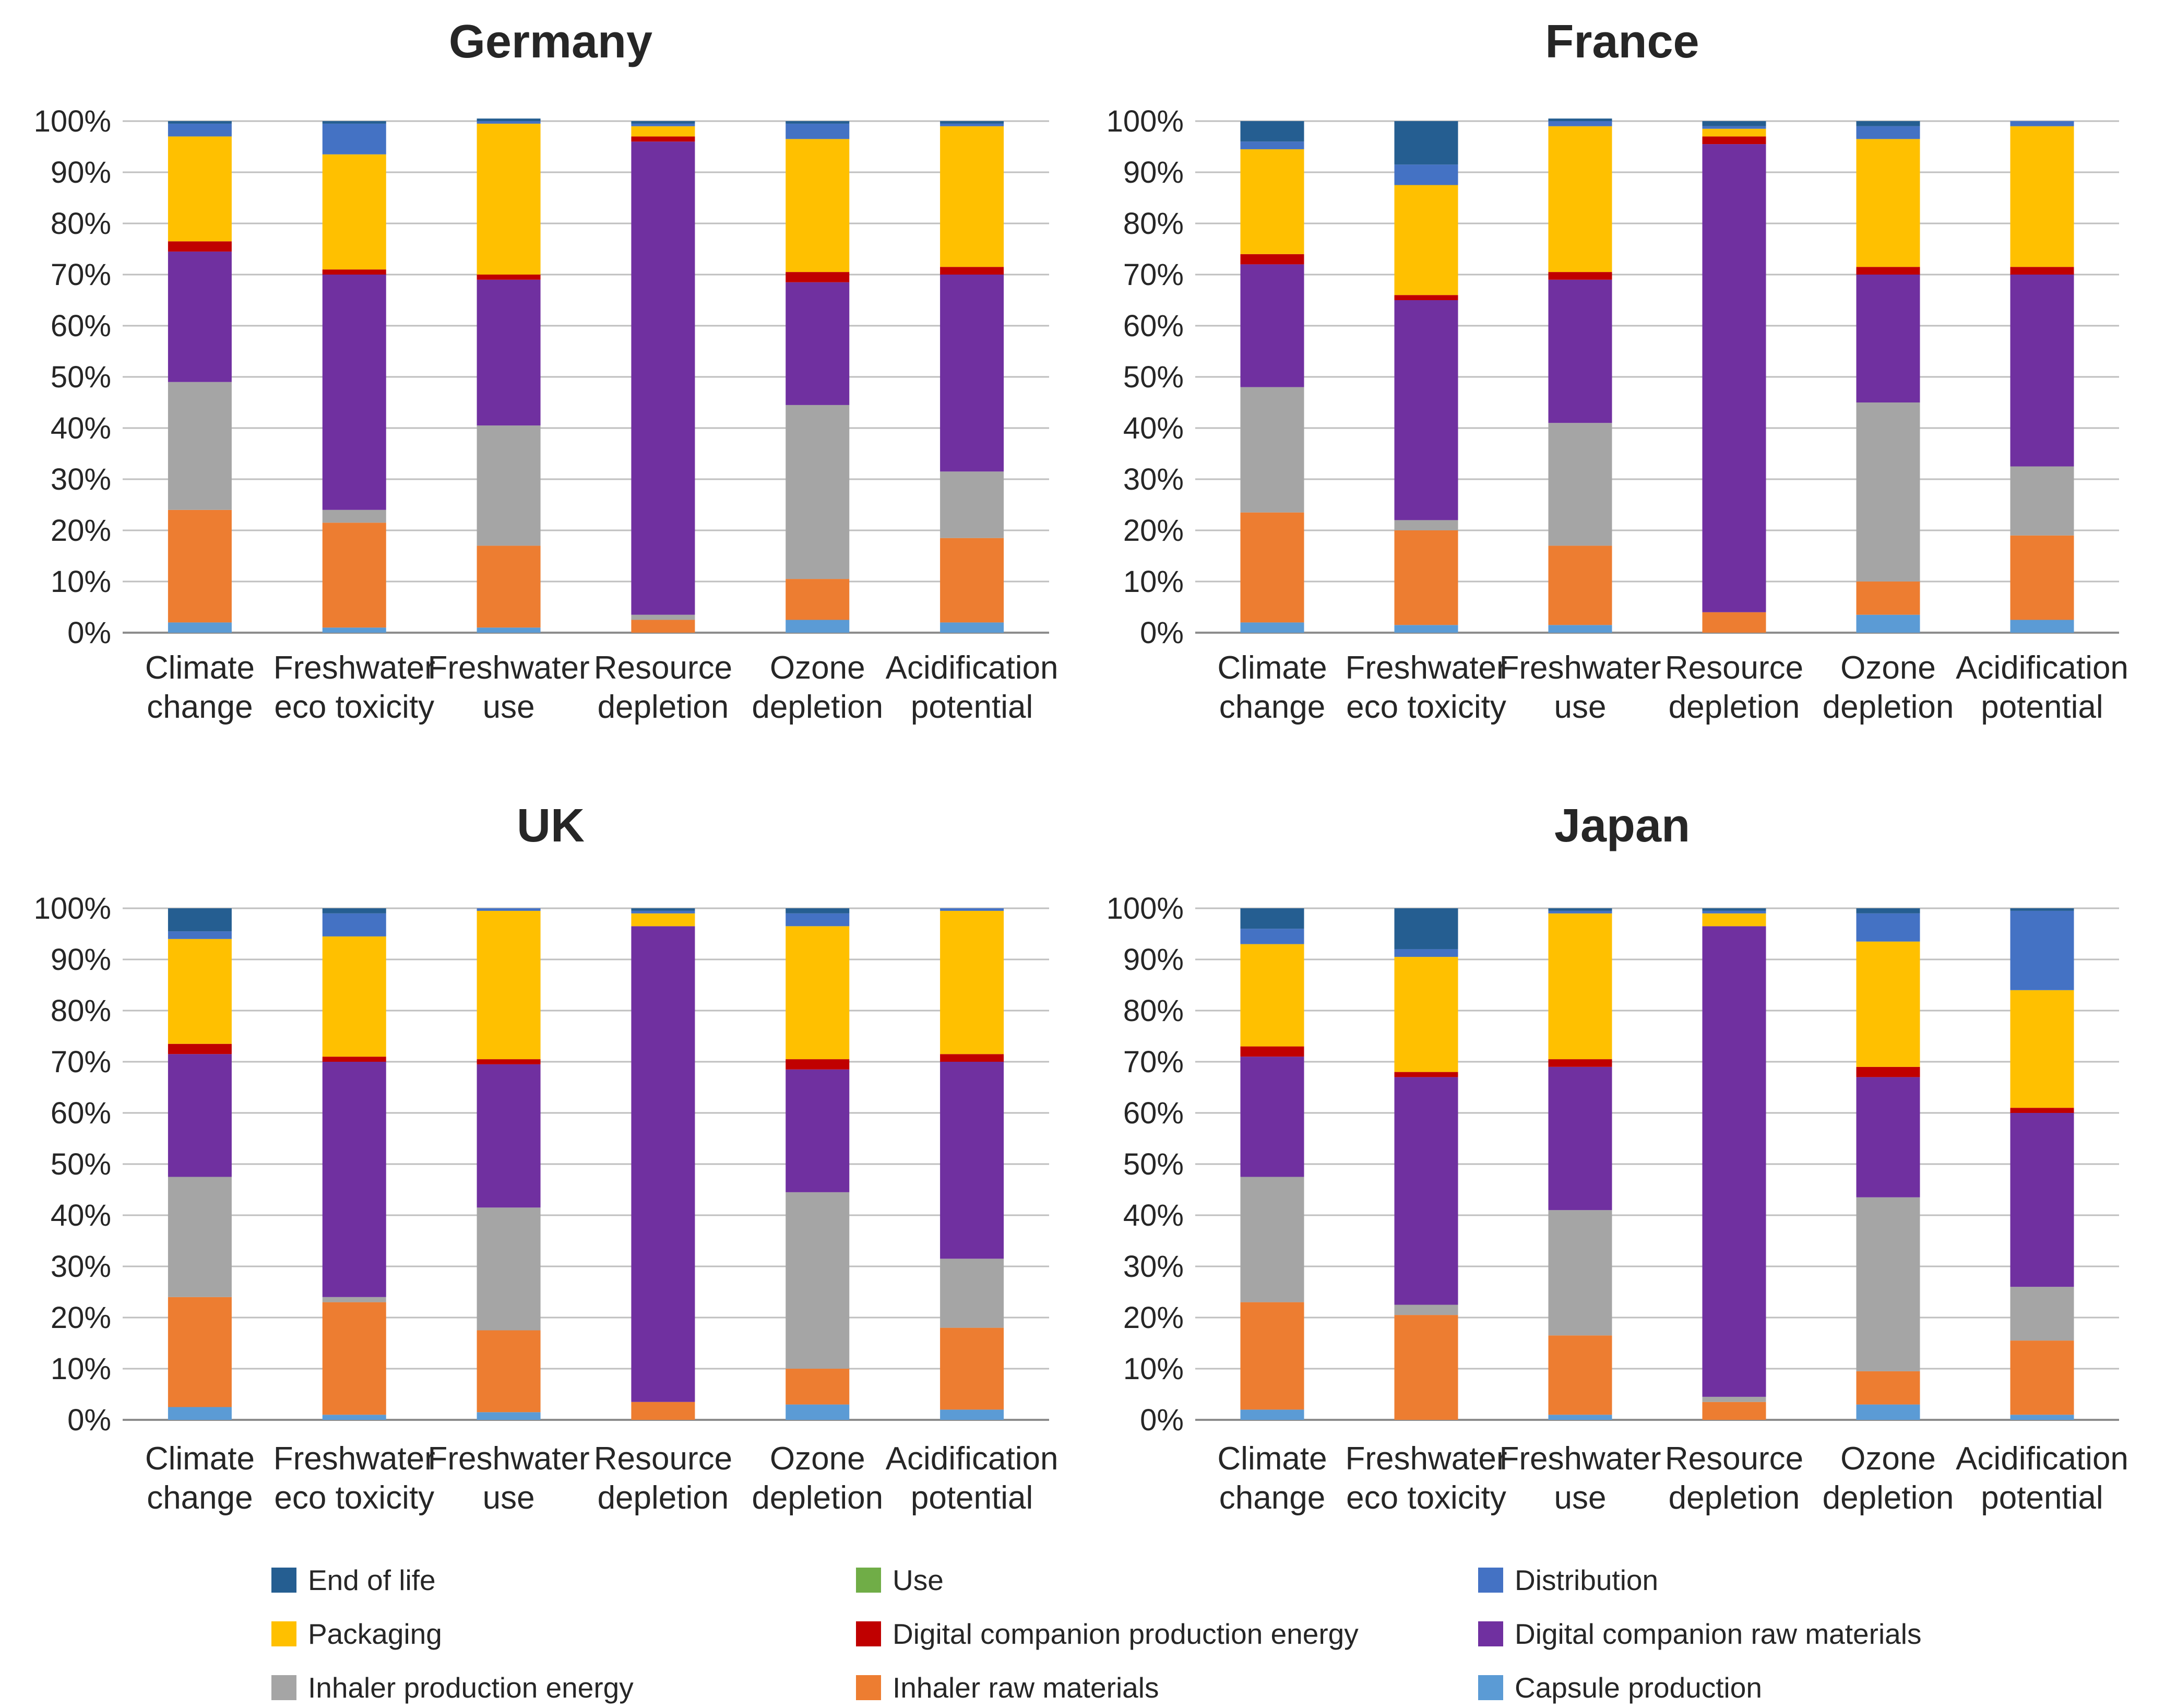  I want to click on x-category-label: Freshwater, so click(509, 1459).